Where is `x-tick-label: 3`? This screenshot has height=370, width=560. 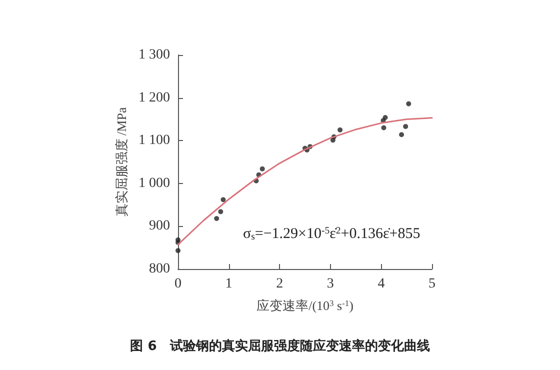
x-tick-label: 3 is located at coordinates (330, 284).